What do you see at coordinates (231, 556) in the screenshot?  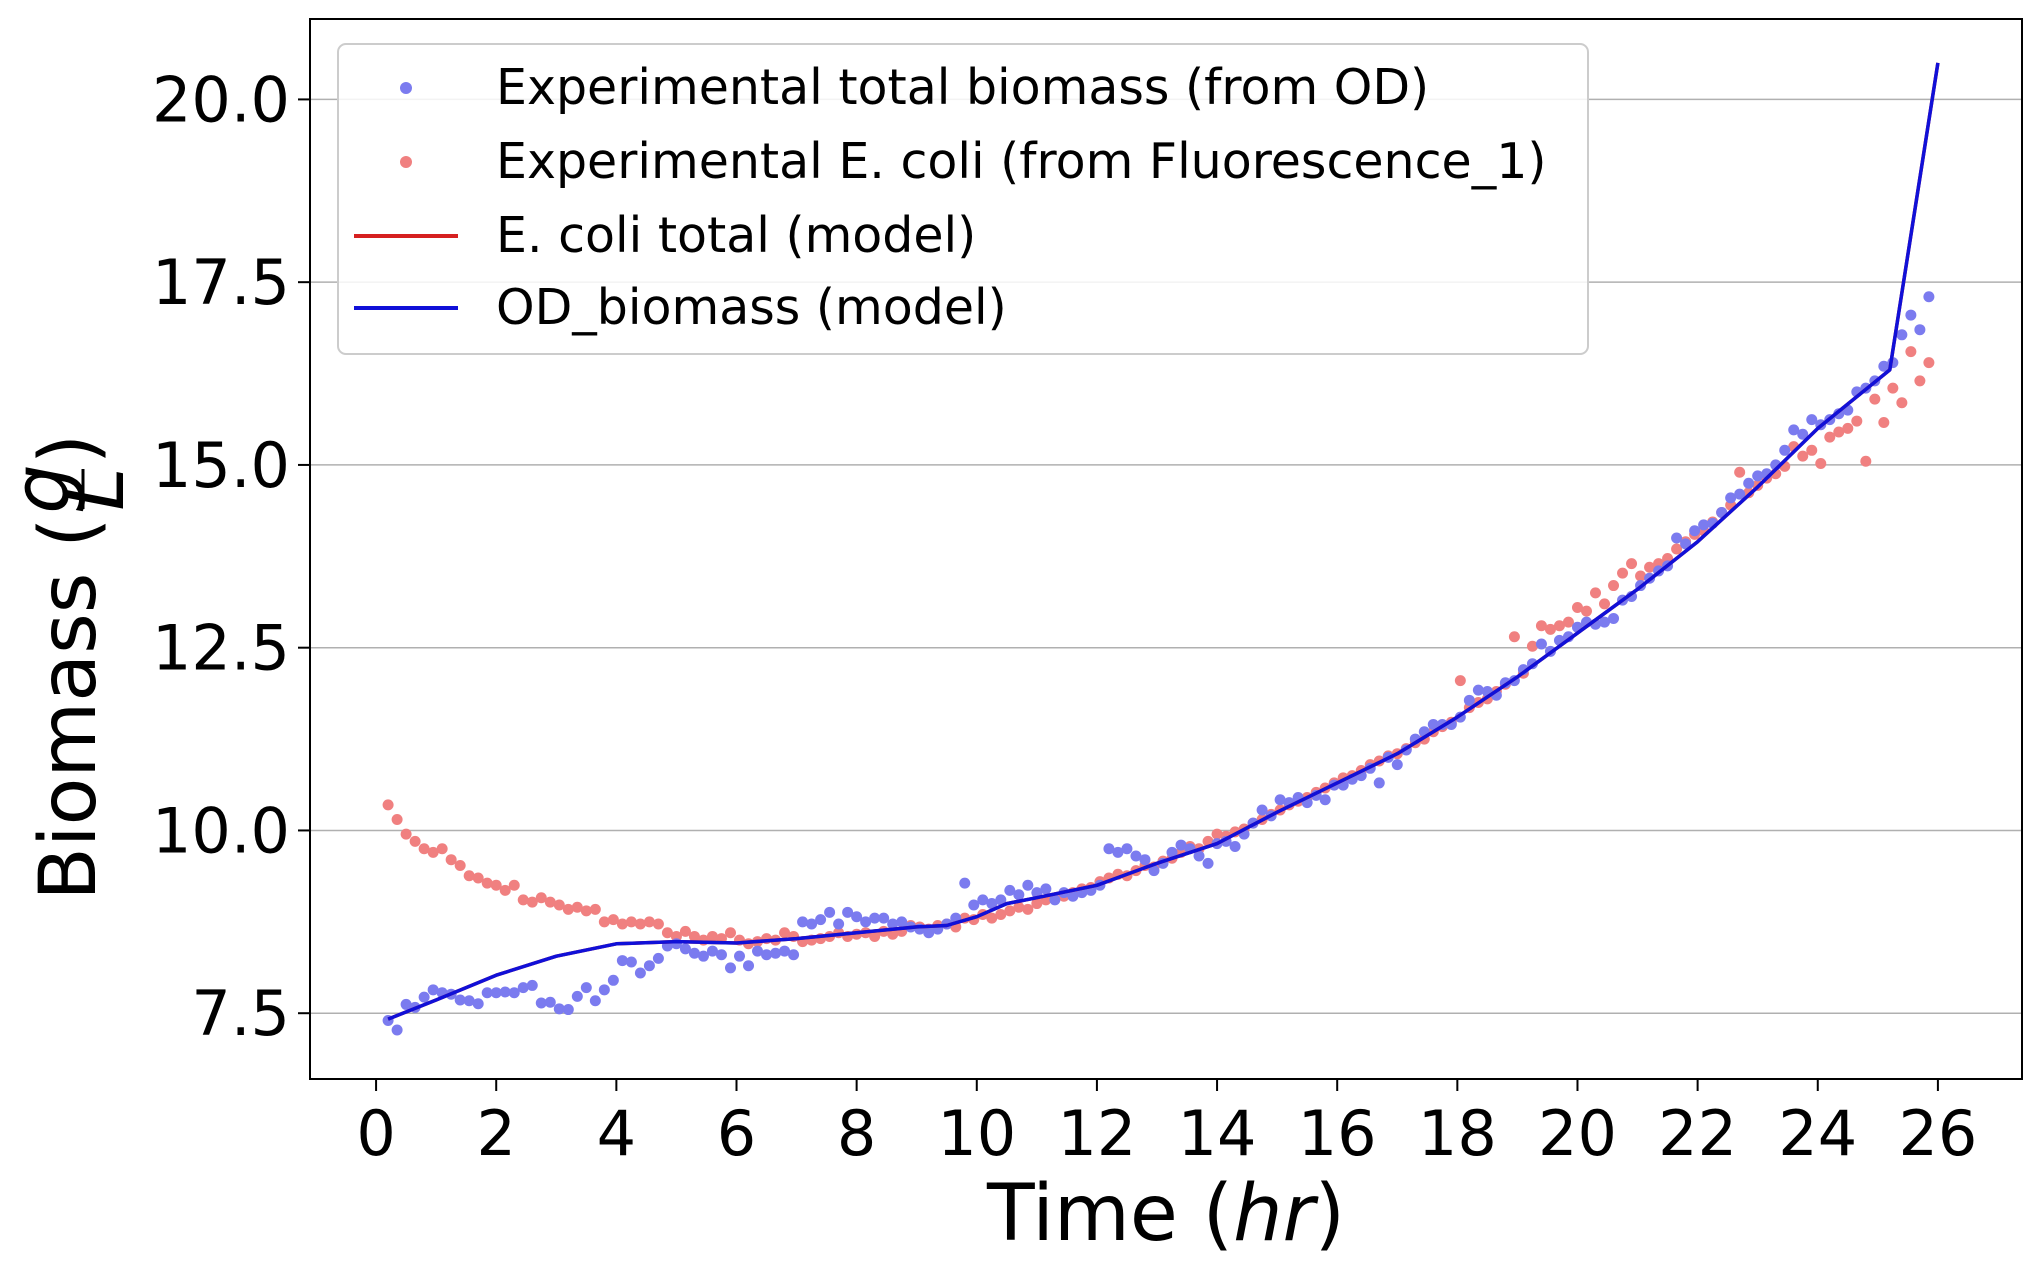 I see `y-axis-ticks: 7.5 10.0 12.5 15.0 17.5 20.0` at bounding box center [231, 556].